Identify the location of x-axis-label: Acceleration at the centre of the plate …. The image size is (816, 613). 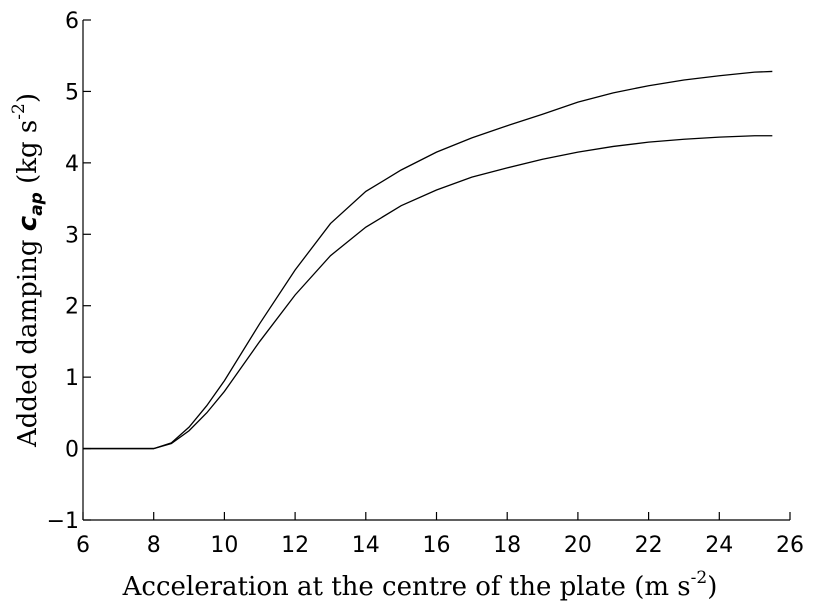
(420, 585).